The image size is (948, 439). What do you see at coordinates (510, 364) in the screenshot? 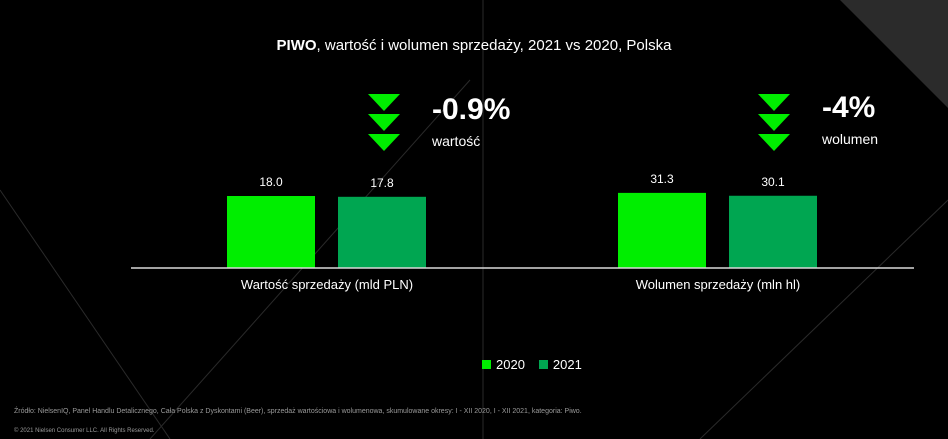
I see `legend-label: 2020` at bounding box center [510, 364].